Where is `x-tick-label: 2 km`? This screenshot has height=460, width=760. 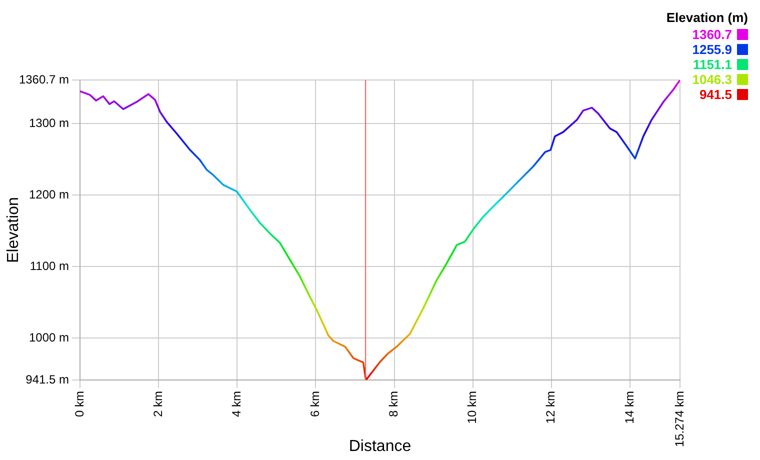
x-tick-label: 2 km is located at coordinates (157, 404).